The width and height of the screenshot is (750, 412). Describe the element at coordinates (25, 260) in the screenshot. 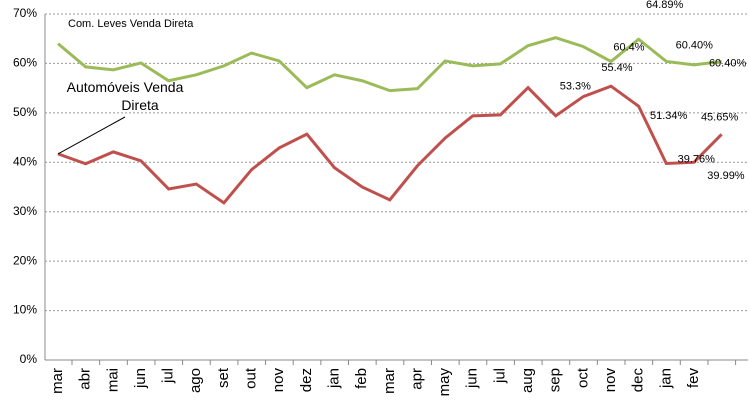

I see `y-tick-label: 20%` at that location.